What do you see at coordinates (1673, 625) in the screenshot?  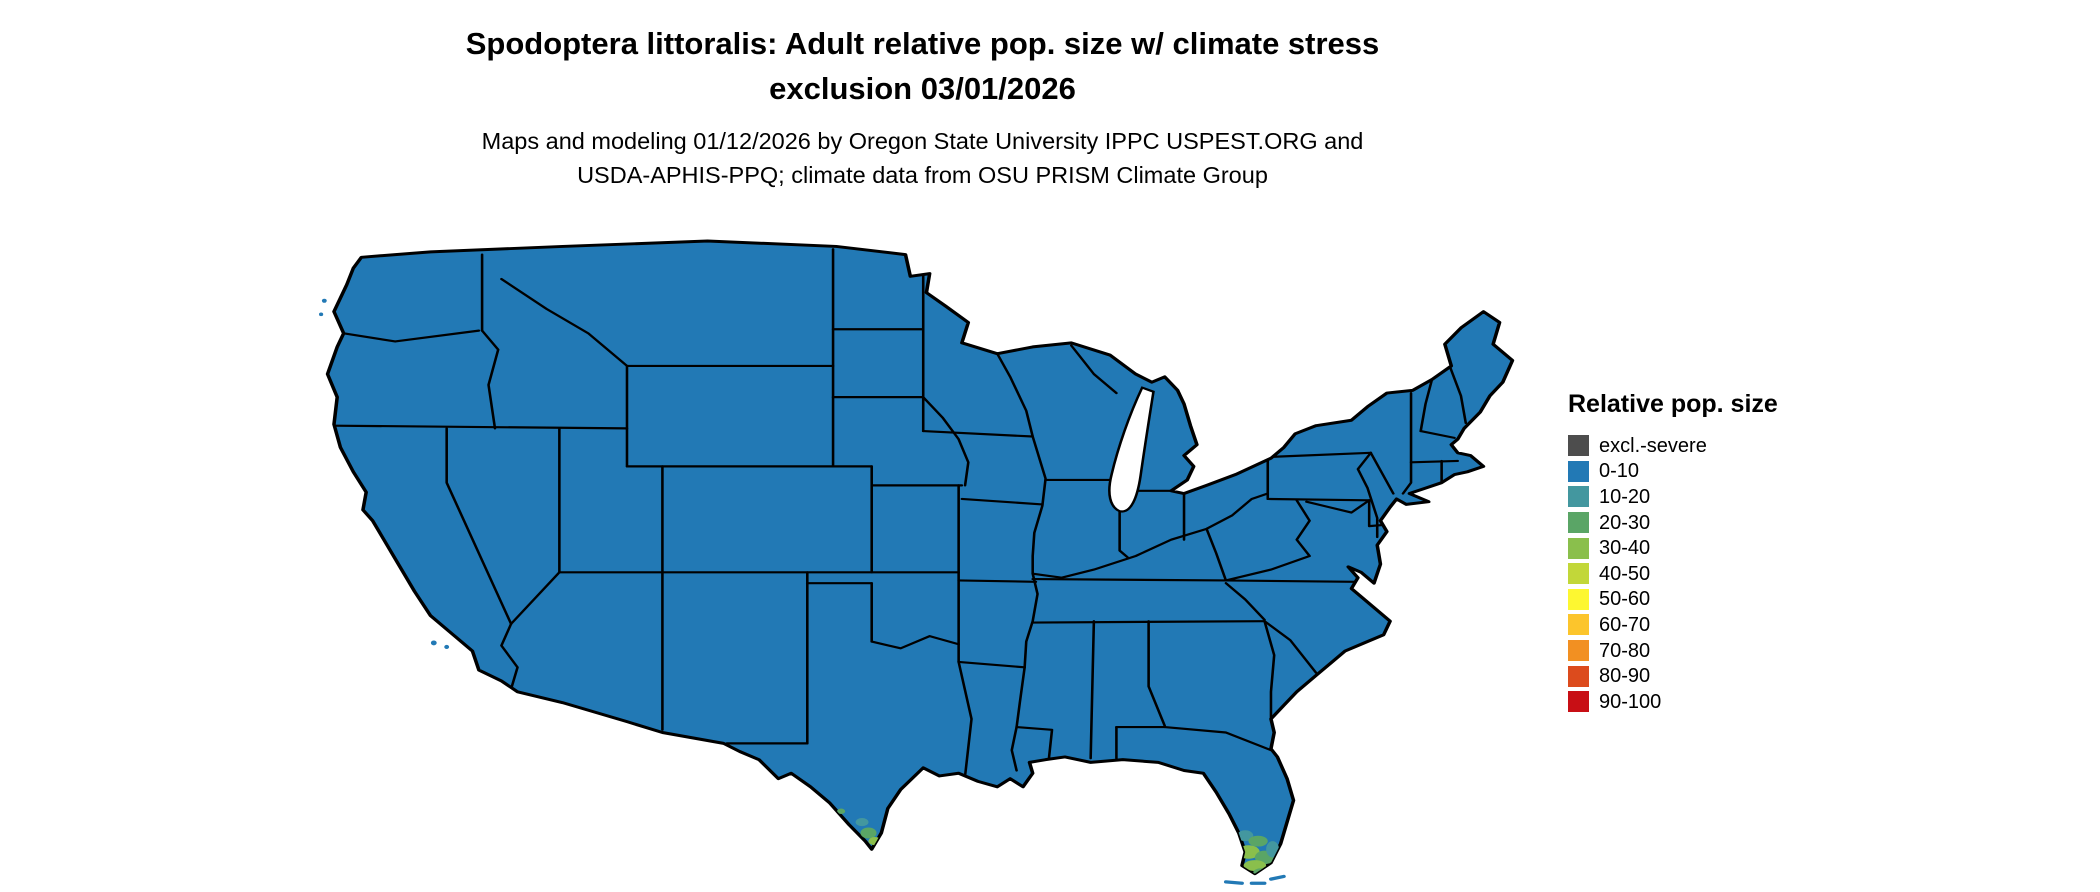 I see `legend-row: 60-70` at bounding box center [1673, 625].